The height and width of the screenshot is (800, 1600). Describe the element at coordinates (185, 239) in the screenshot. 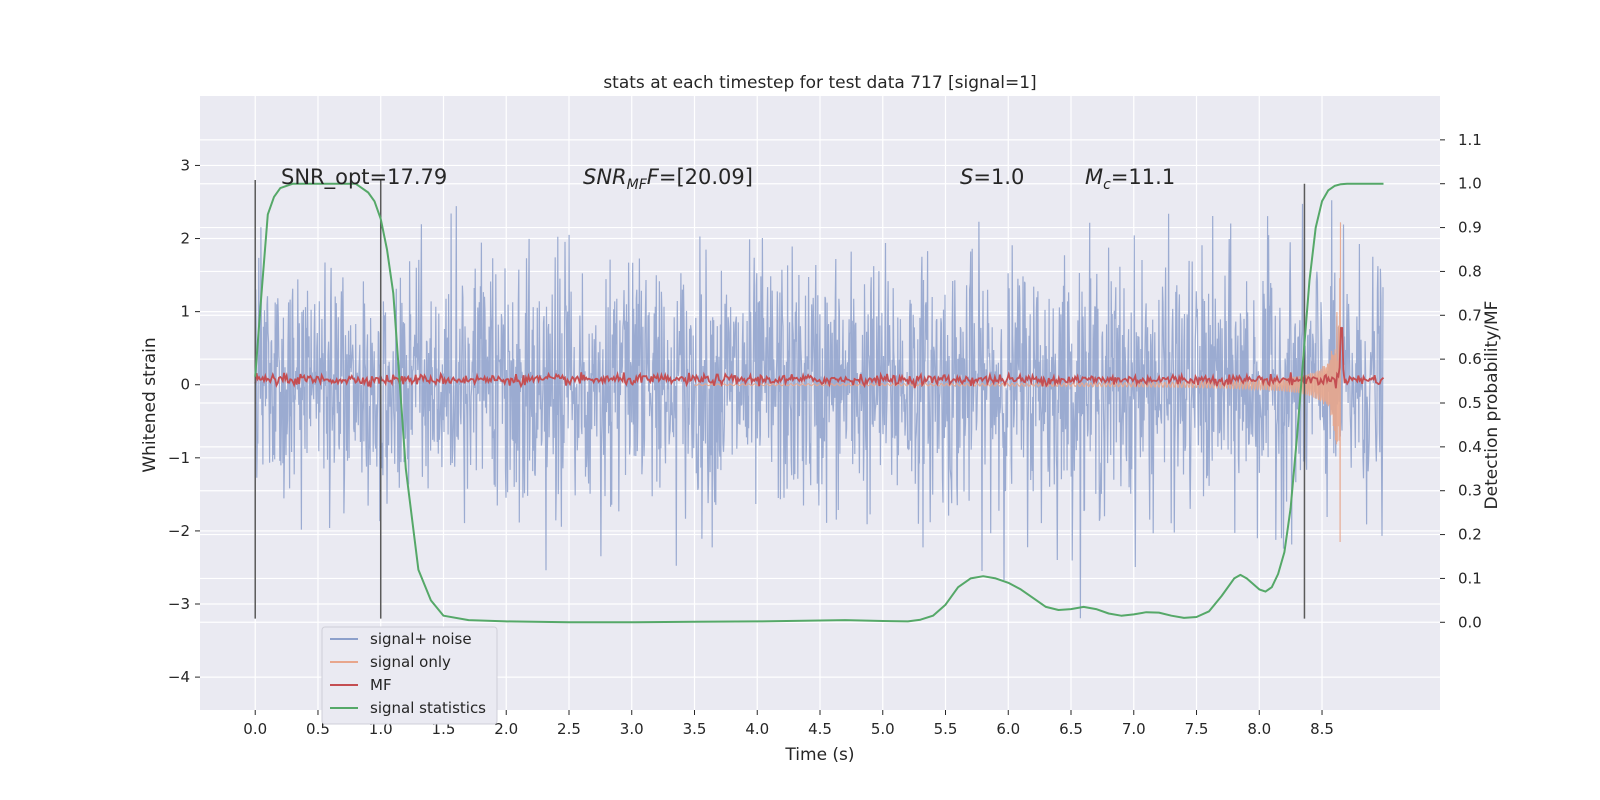

I see `y-tick-label-6: 2` at that location.